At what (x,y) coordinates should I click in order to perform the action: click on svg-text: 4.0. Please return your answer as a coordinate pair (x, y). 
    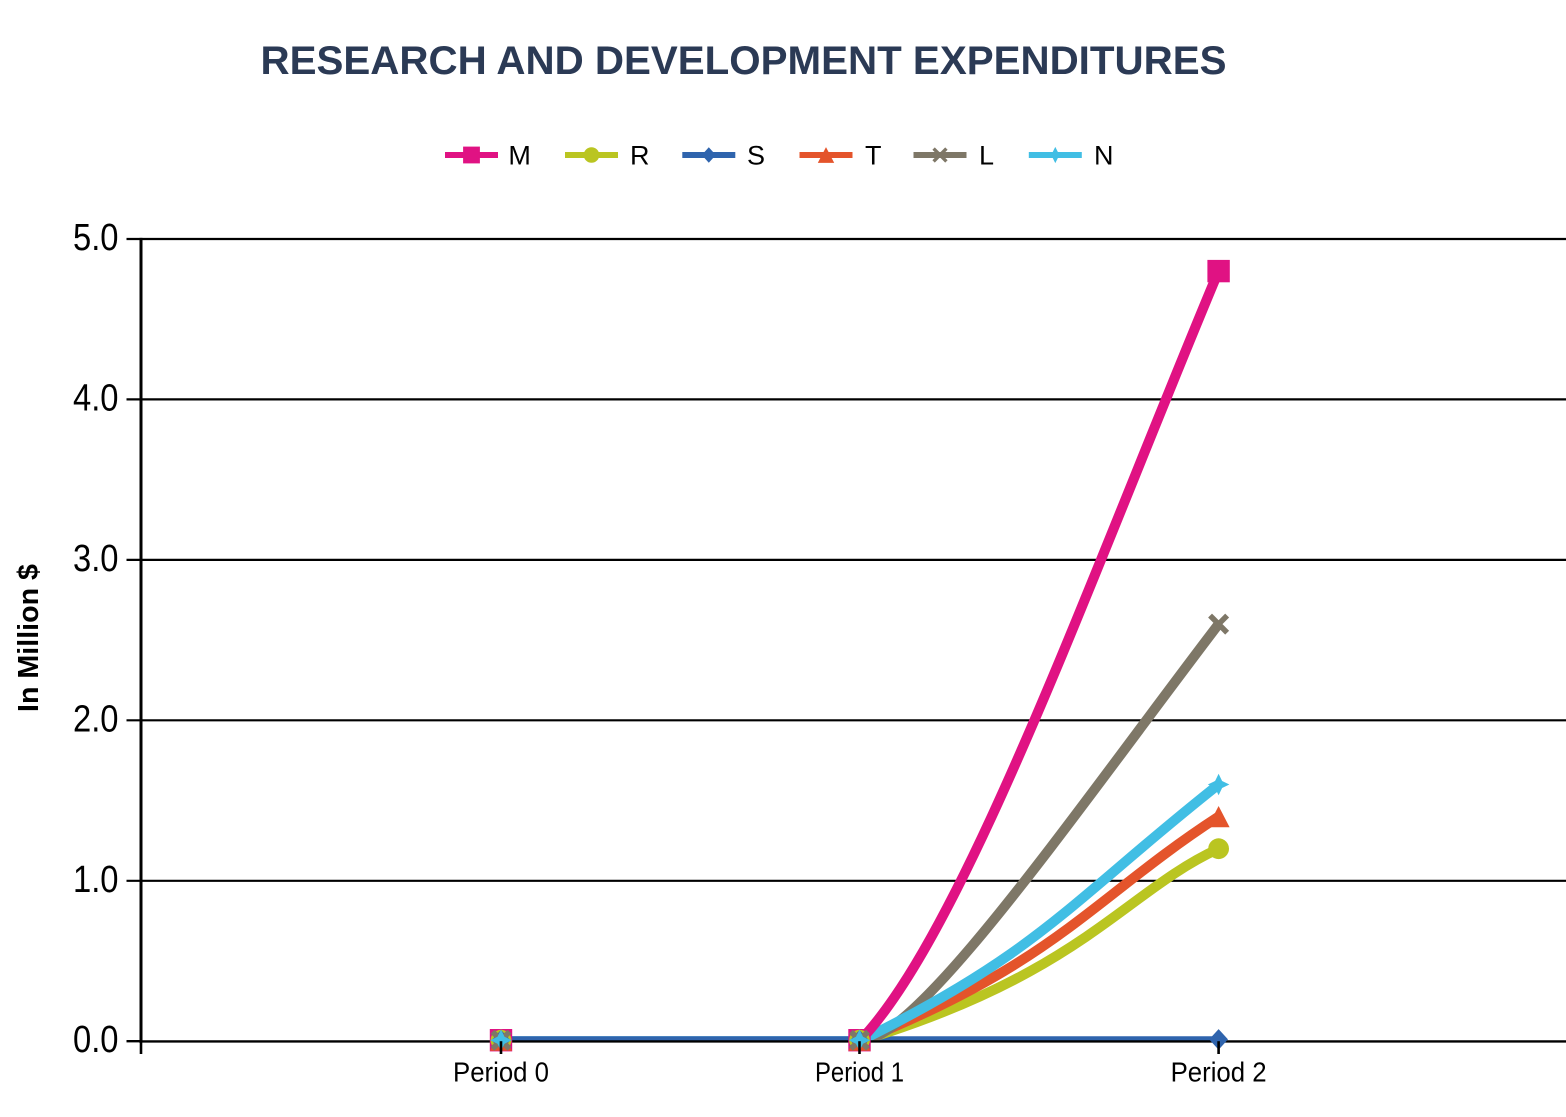
    Looking at the image, I should click on (96, 398).